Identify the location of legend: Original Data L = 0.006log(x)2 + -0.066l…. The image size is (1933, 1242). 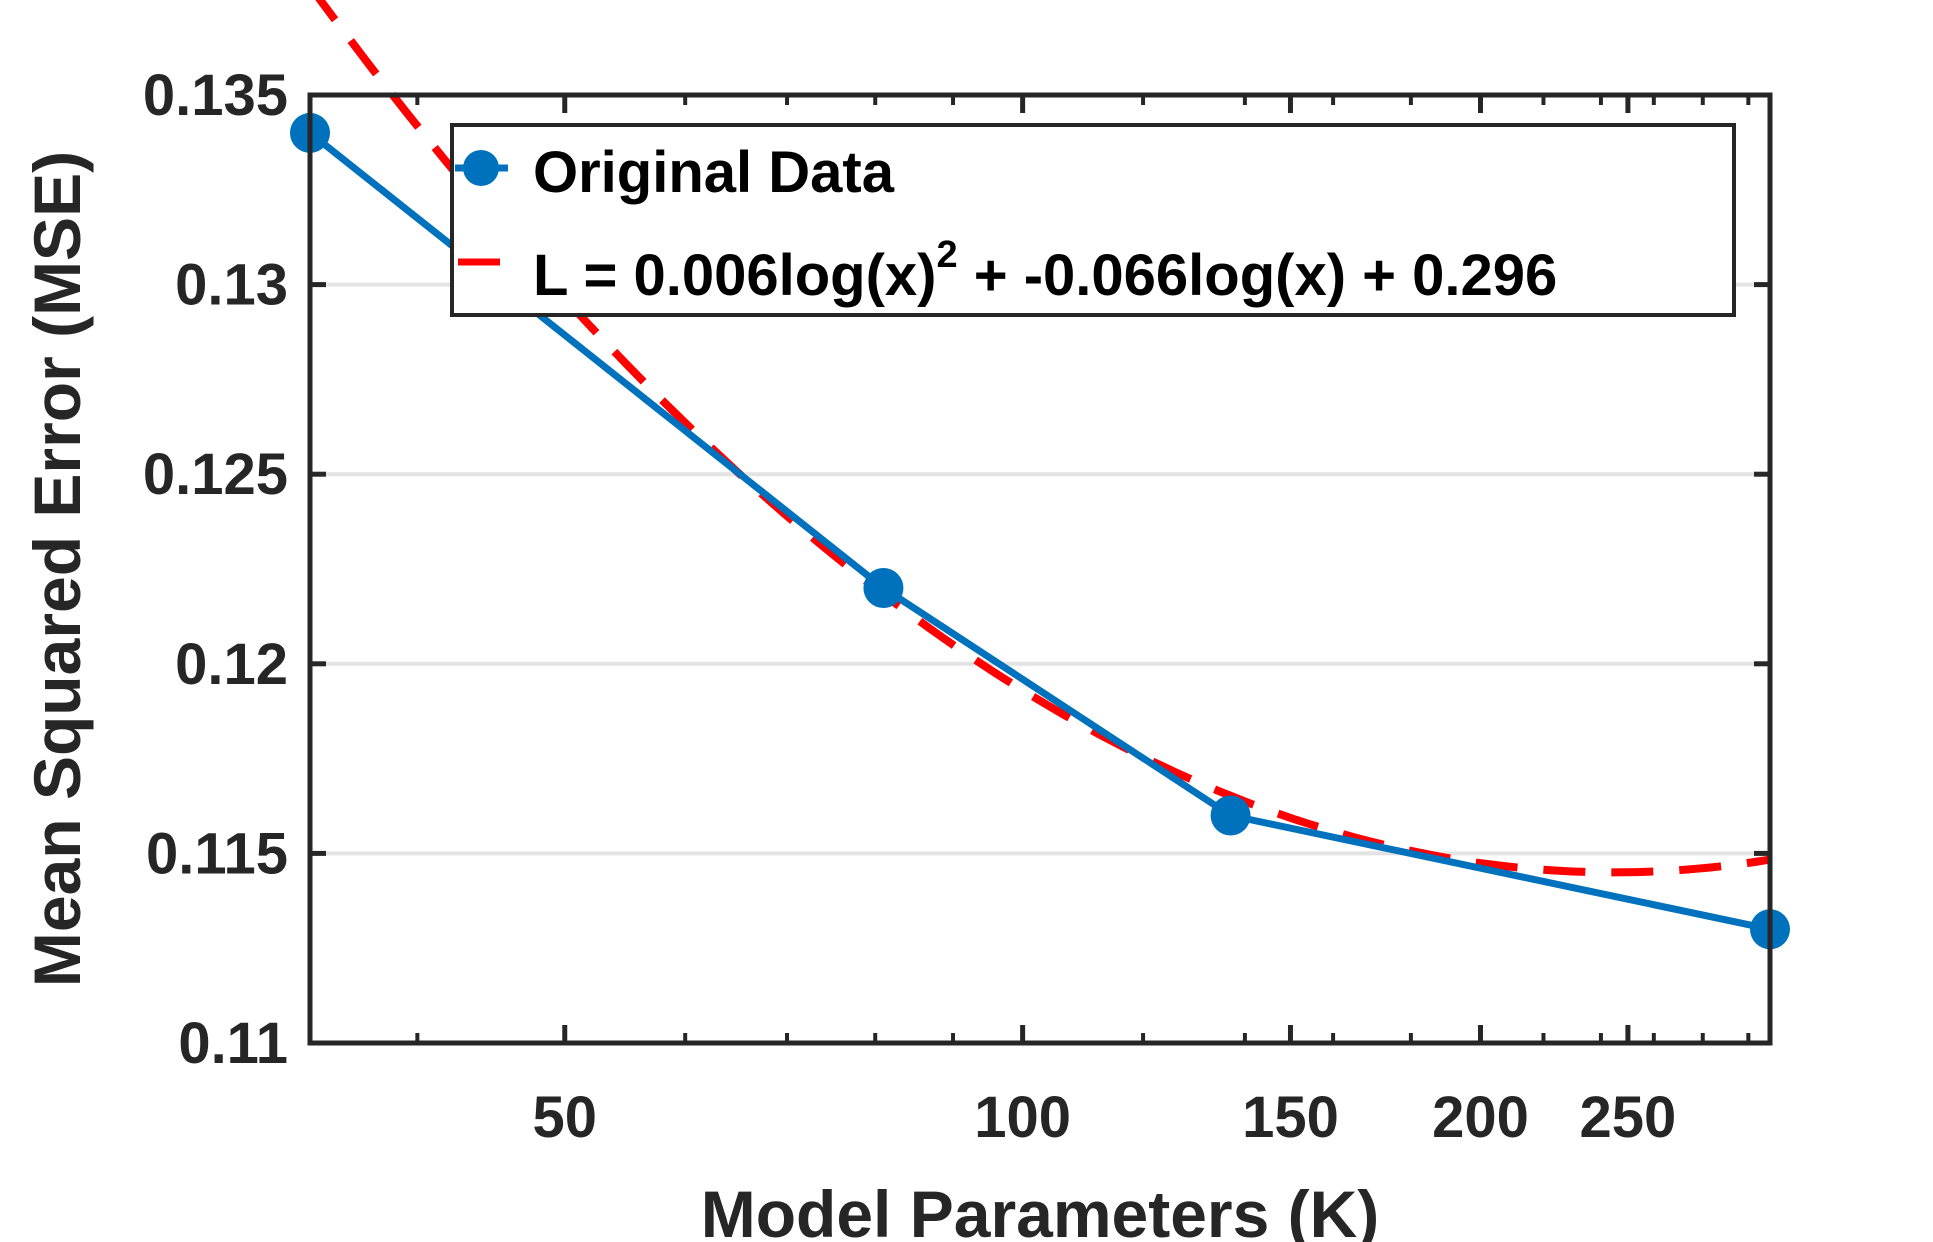
(1093, 220).